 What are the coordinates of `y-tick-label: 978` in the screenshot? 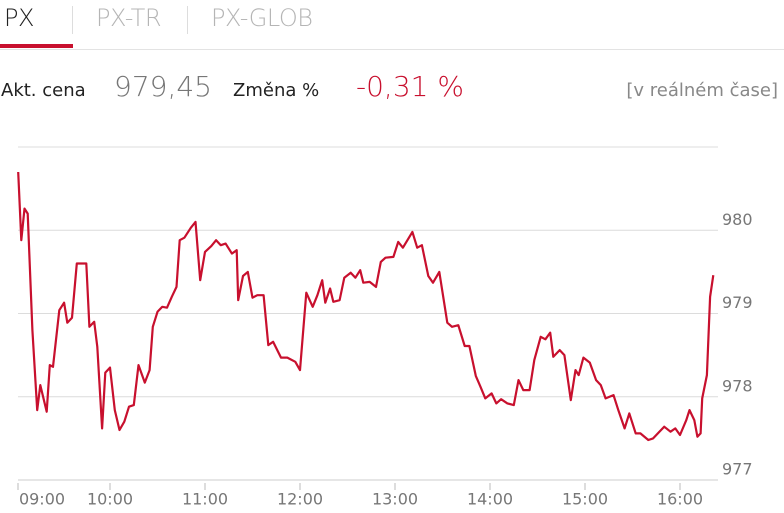 It's located at (737, 385).